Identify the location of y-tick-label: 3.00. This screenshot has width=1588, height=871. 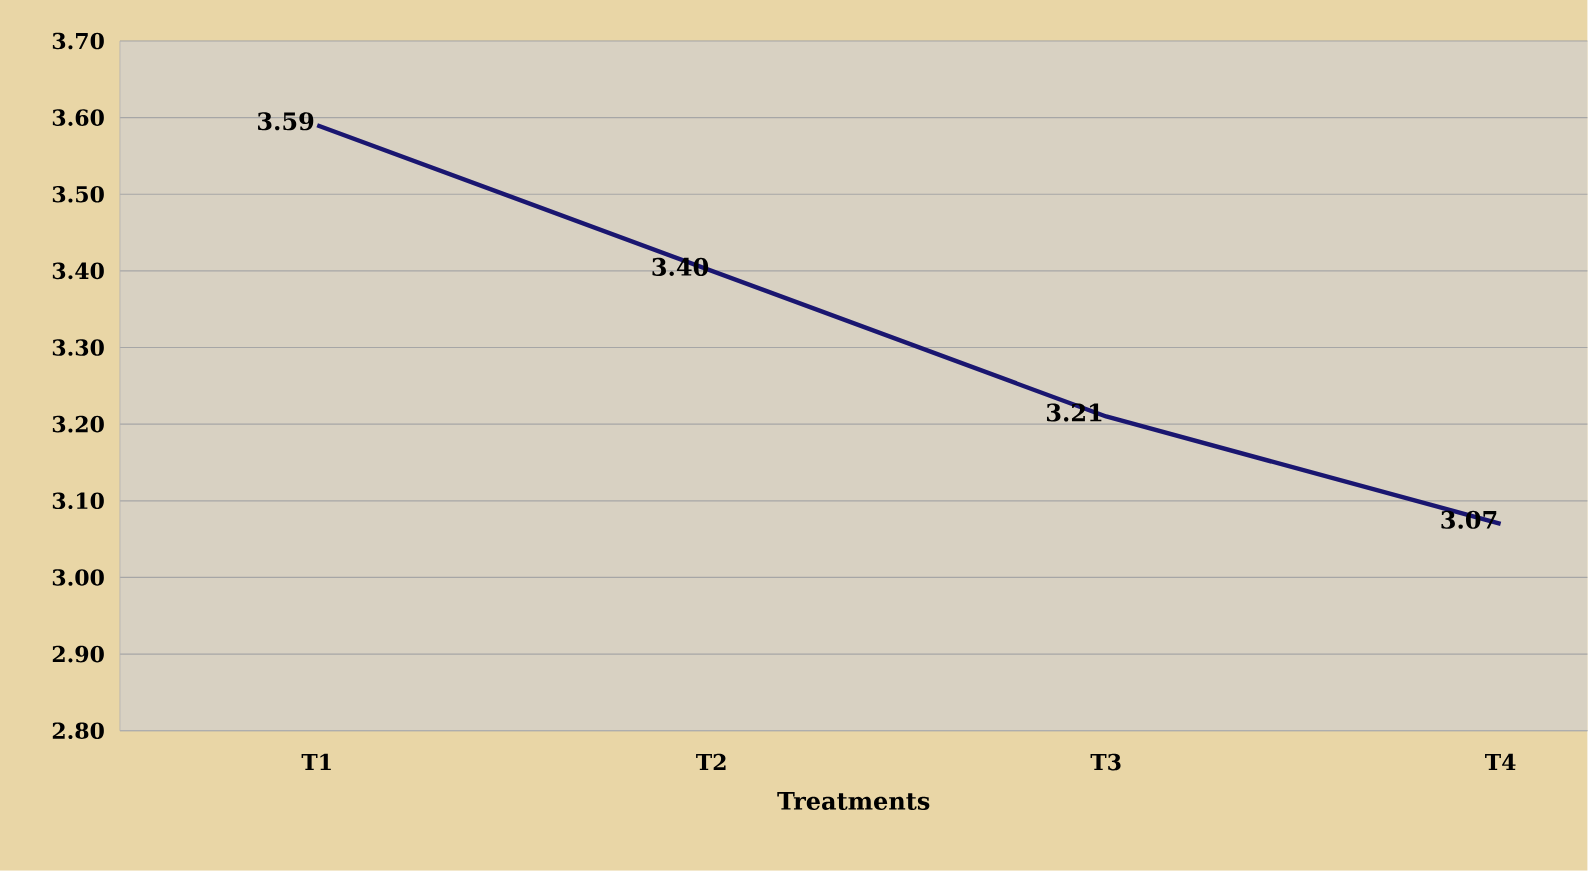
(78, 577).